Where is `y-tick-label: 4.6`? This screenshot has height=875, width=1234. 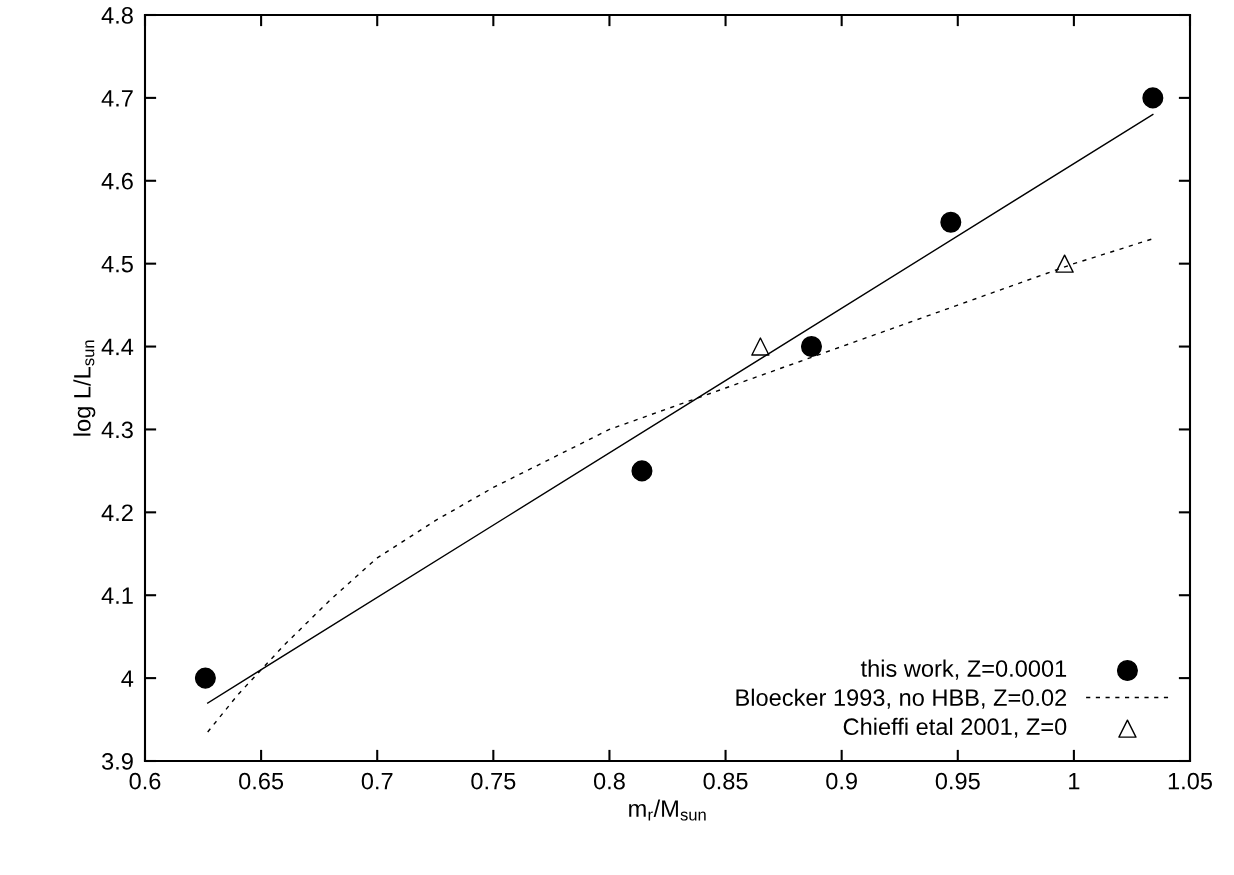 y-tick-label: 4.6 is located at coordinates (117, 181).